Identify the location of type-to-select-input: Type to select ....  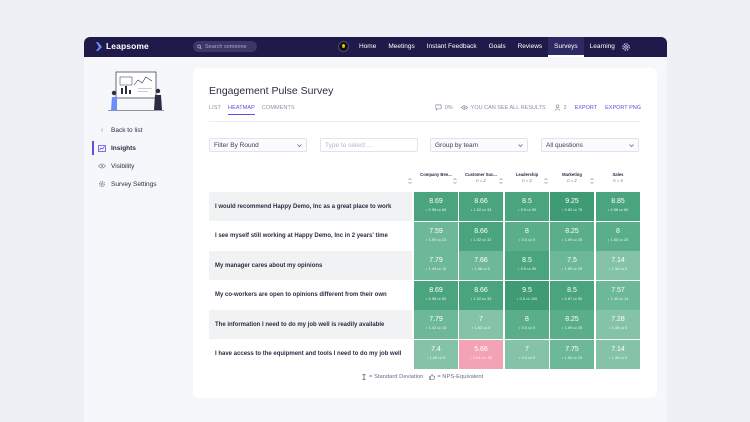
(369, 145).